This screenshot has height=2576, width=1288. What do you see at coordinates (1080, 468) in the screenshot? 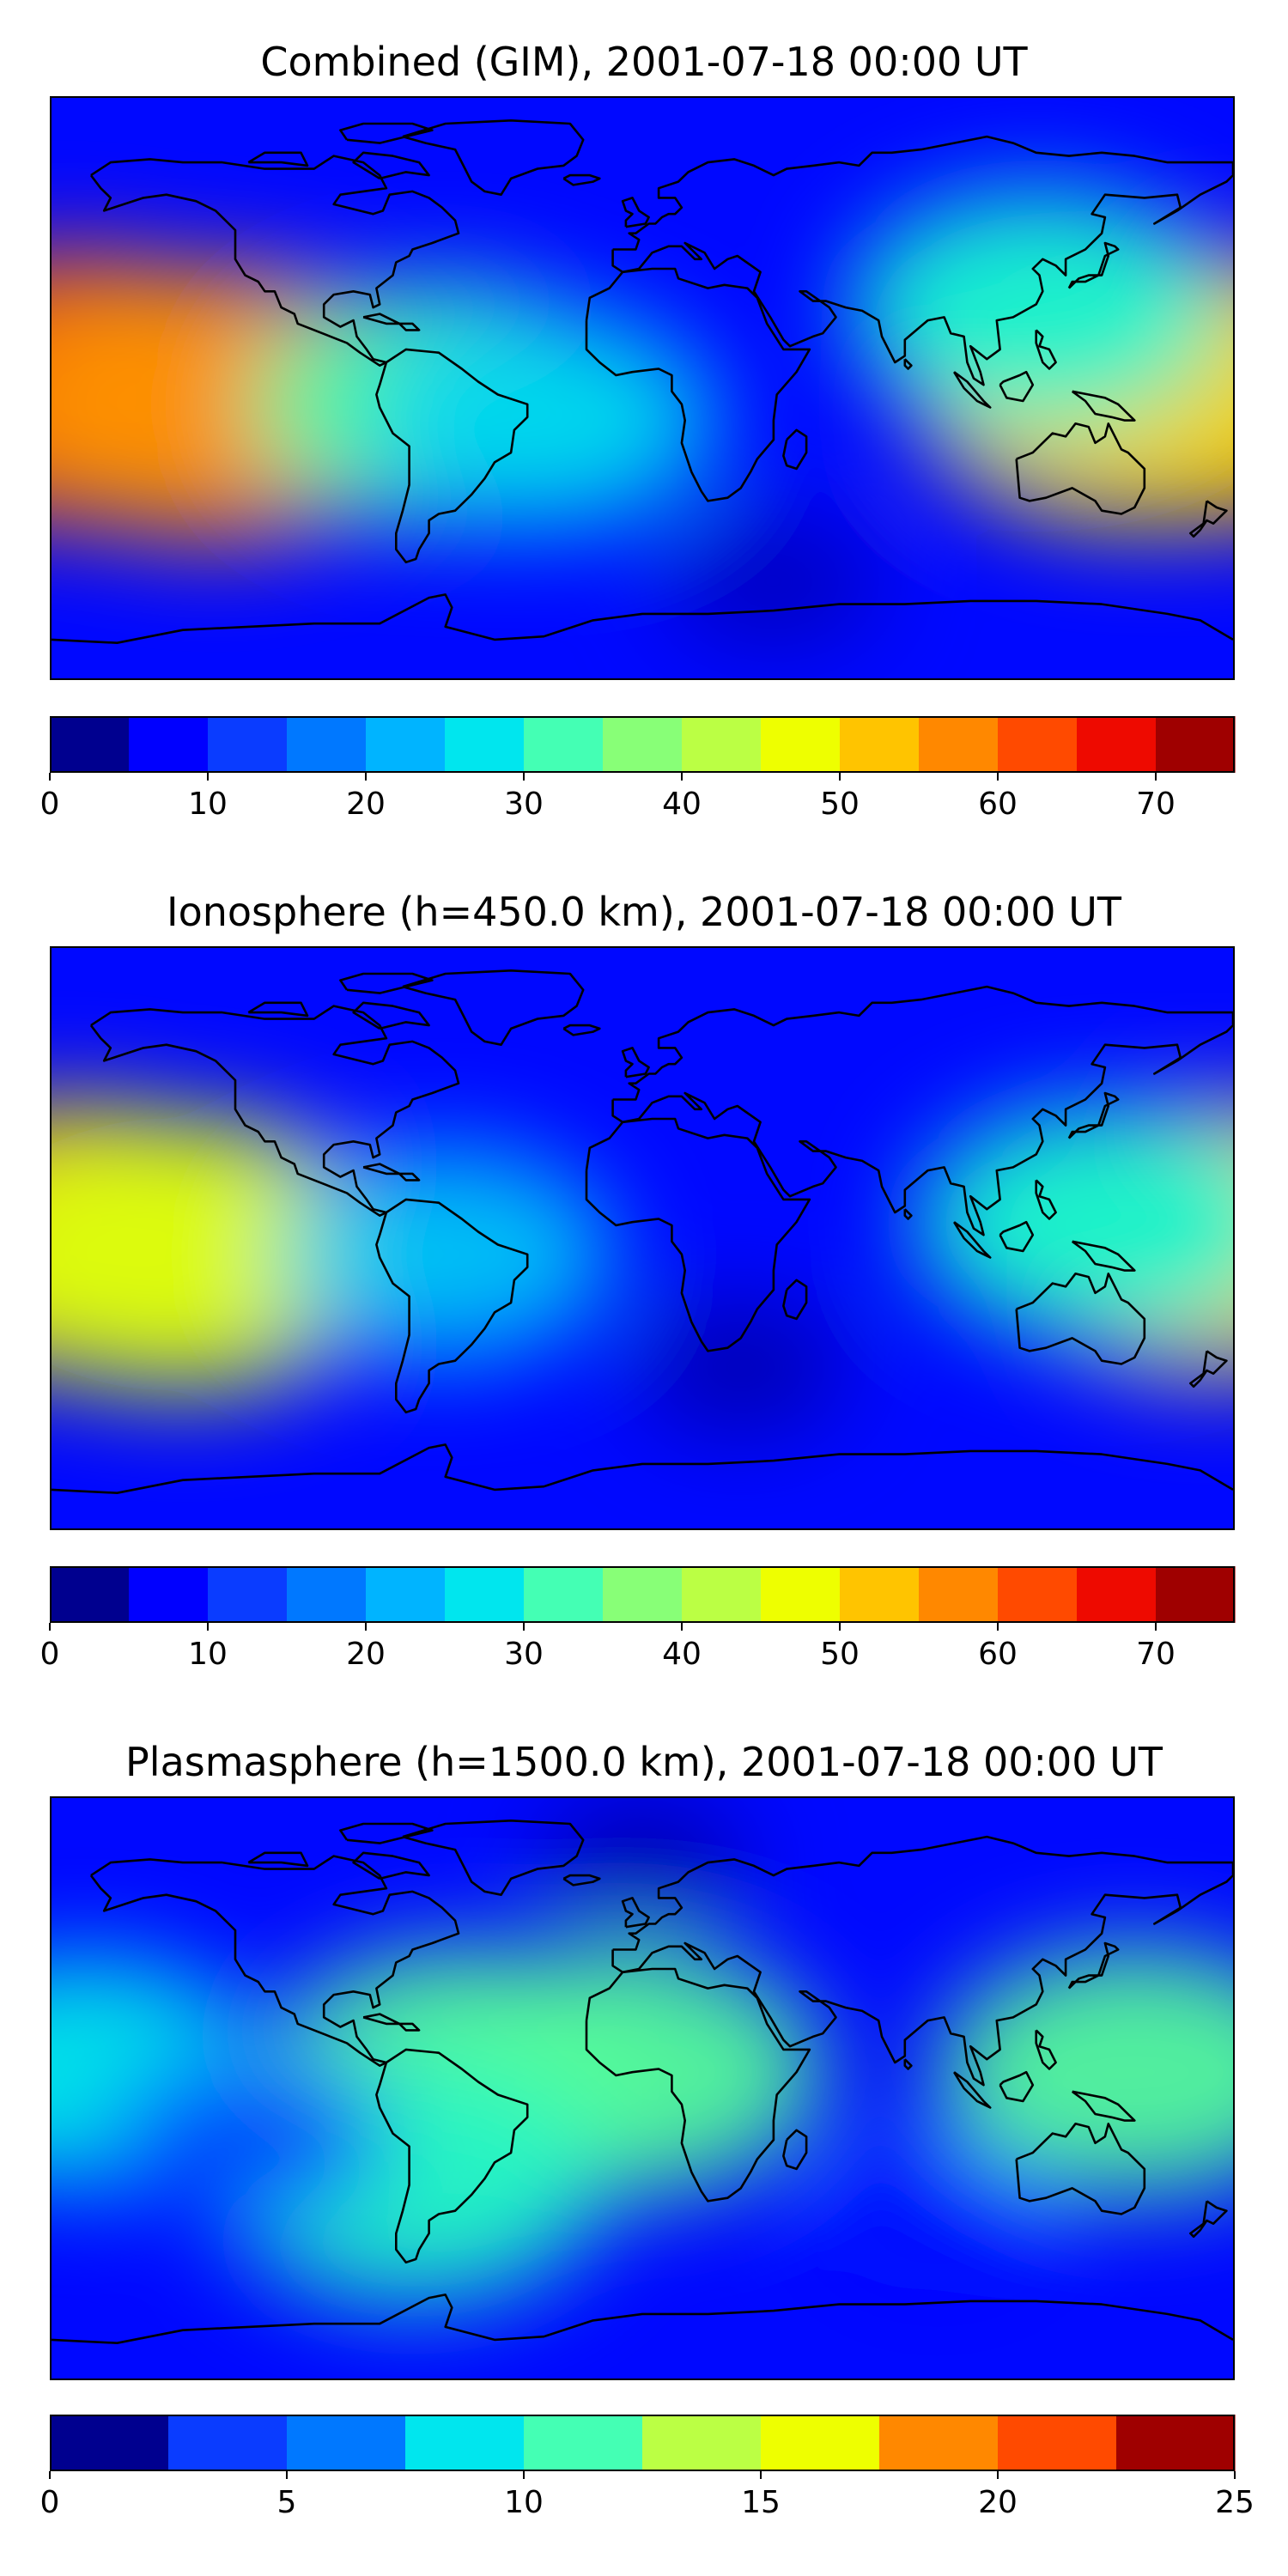
I see `coastline-australia` at bounding box center [1080, 468].